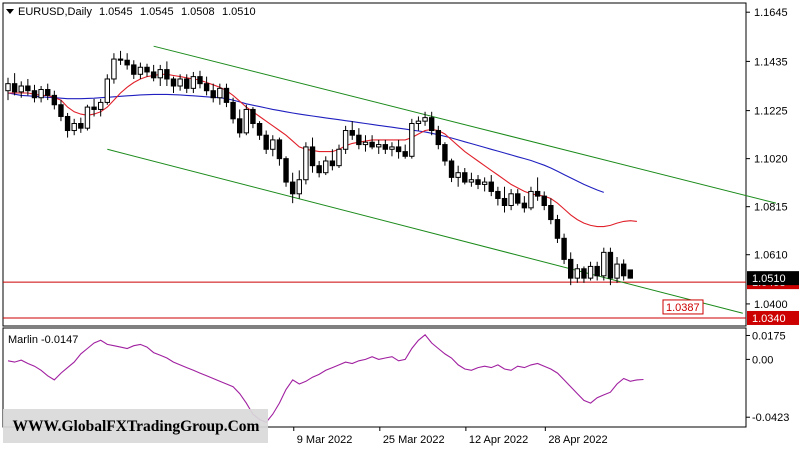 Image resolution: width=803 pixels, height=453 pixels. Describe the element at coordinates (414, 440) in the screenshot. I see `date-tick-label: 25 Mar 2022` at that location.